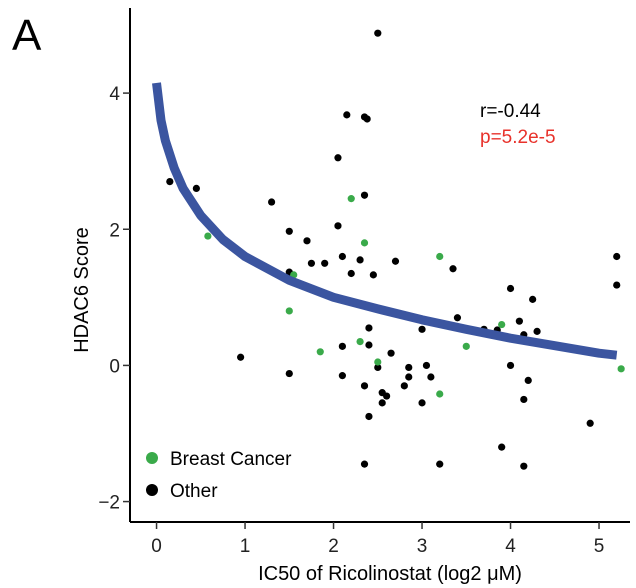 The height and width of the screenshot is (588, 636). I want to click on x-tick-label: 1, so click(245, 546).